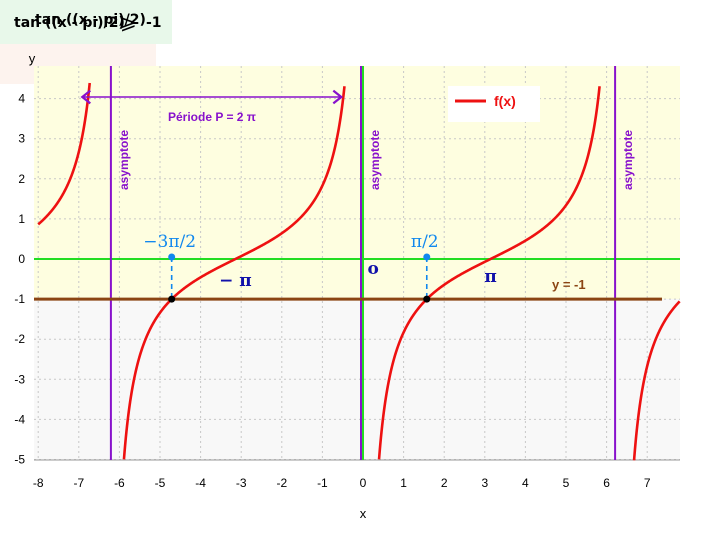 The image size is (712, 538). Describe the element at coordinates (32, 58) in the screenshot. I see `y-axis-label: y` at that location.